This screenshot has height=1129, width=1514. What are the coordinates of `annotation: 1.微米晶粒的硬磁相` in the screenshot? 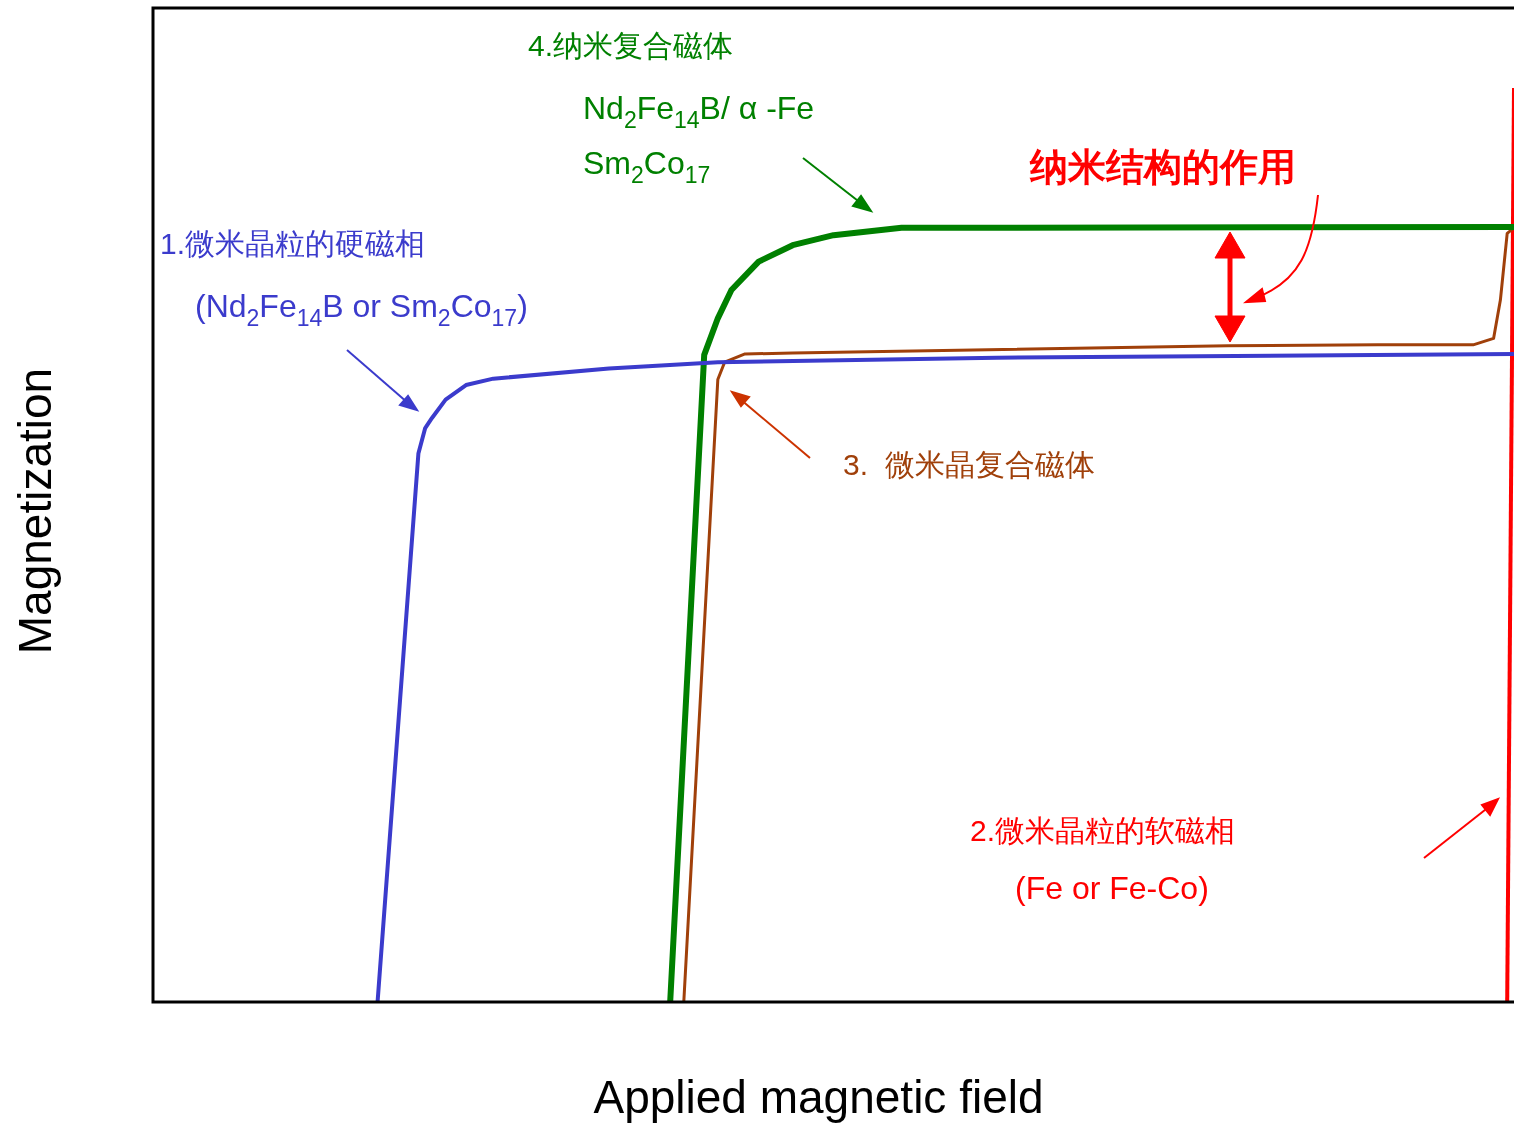 It's located at (293, 244).